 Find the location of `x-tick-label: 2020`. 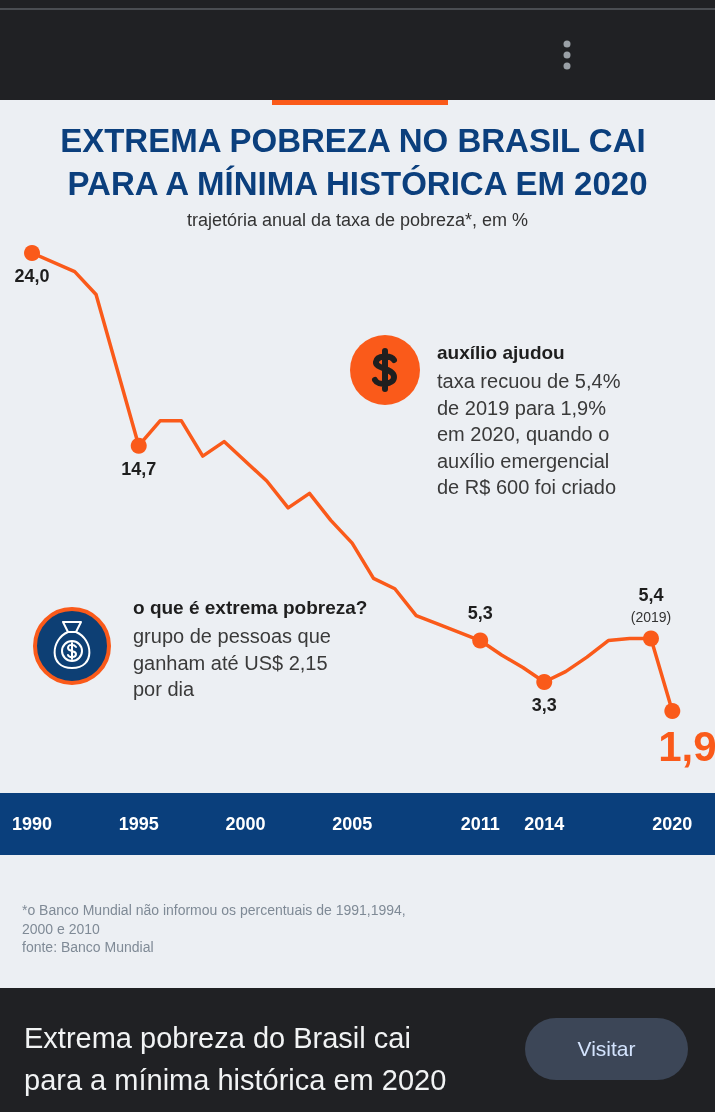

x-tick-label: 2020 is located at coordinates (672, 824).